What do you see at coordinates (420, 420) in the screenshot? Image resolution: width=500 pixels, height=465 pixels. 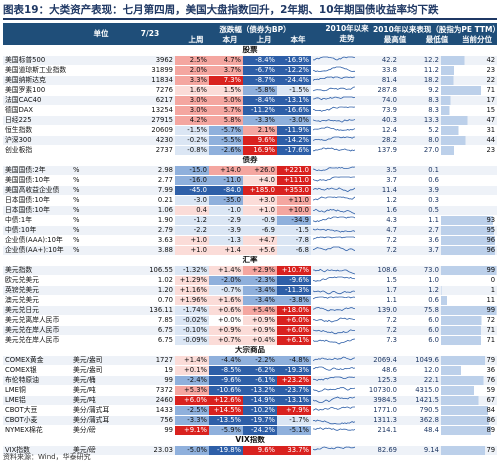 I see `min-value: 362.8` at bounding box center [420, 420].